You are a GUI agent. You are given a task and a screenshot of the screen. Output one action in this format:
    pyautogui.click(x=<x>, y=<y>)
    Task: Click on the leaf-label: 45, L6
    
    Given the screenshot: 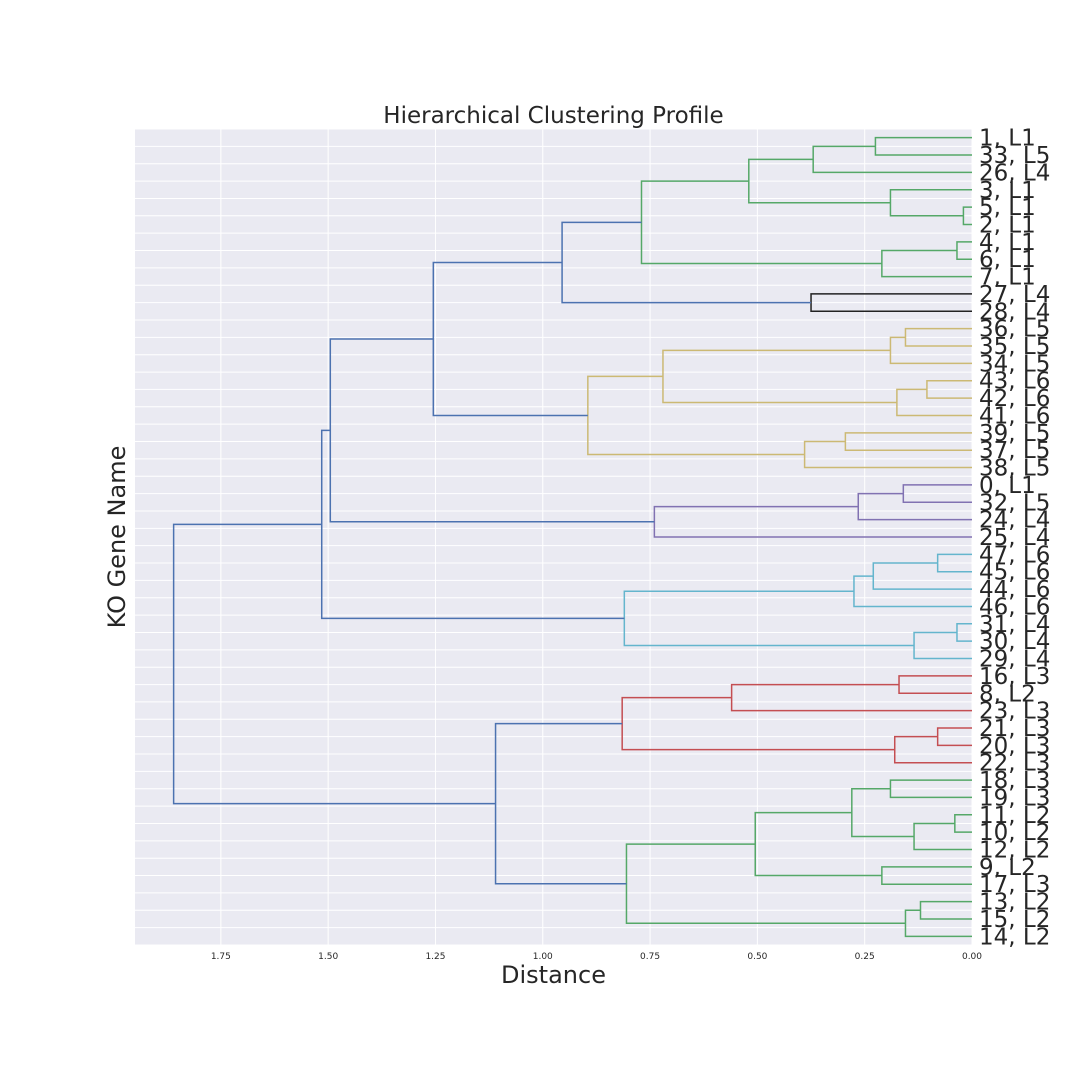 What is the action you would take?
    pyautogui.click(x=1014, y=573)
    